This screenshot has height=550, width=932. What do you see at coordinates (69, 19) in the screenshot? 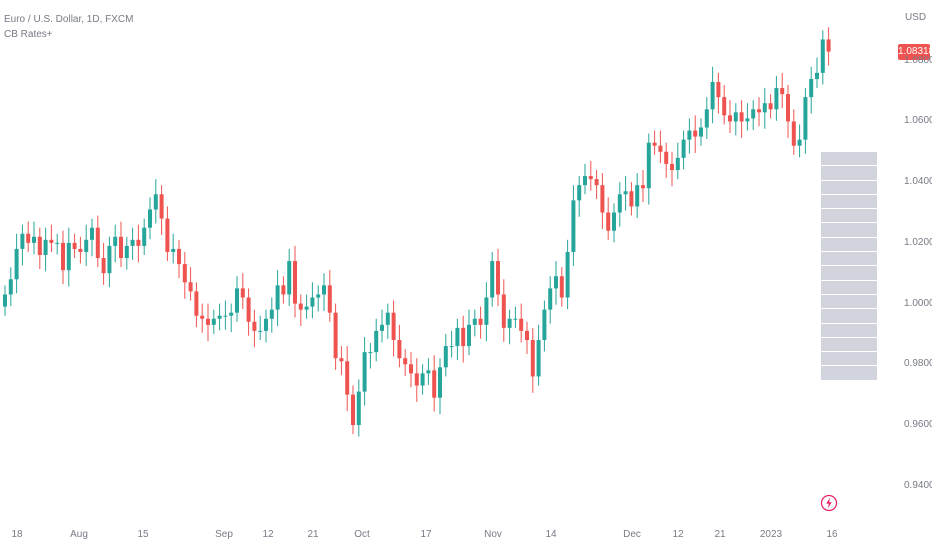
I see `symbol-title: Euro / U.S. Dollar, 1D, FXCM` at bounding box center [69, 19].